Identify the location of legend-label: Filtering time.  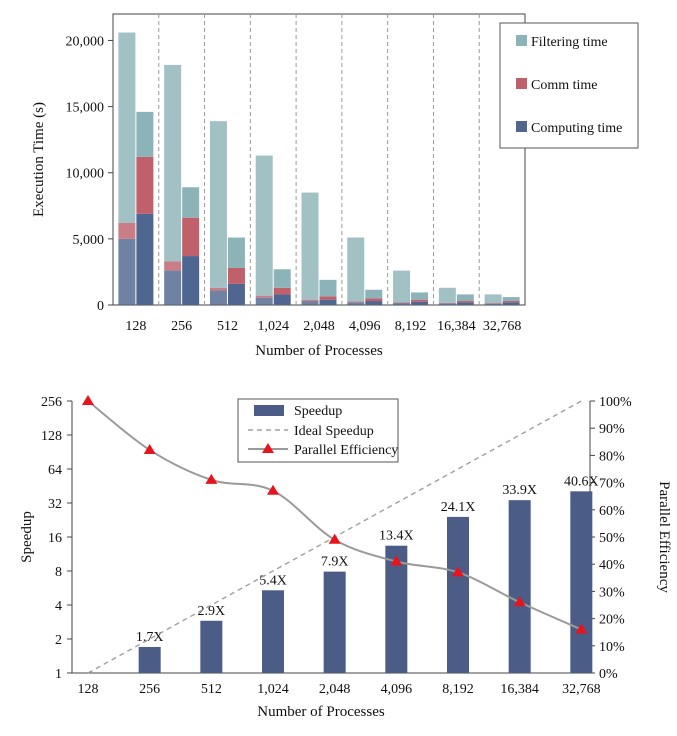
(569, 42).